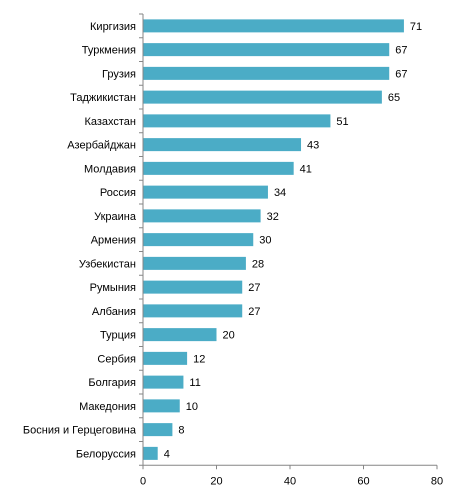 The image size is (469, 503). What do you see at coordinates (167, 454) in the screenshot?
I see `value-label-18: 4` at bounding box center [167, 454].